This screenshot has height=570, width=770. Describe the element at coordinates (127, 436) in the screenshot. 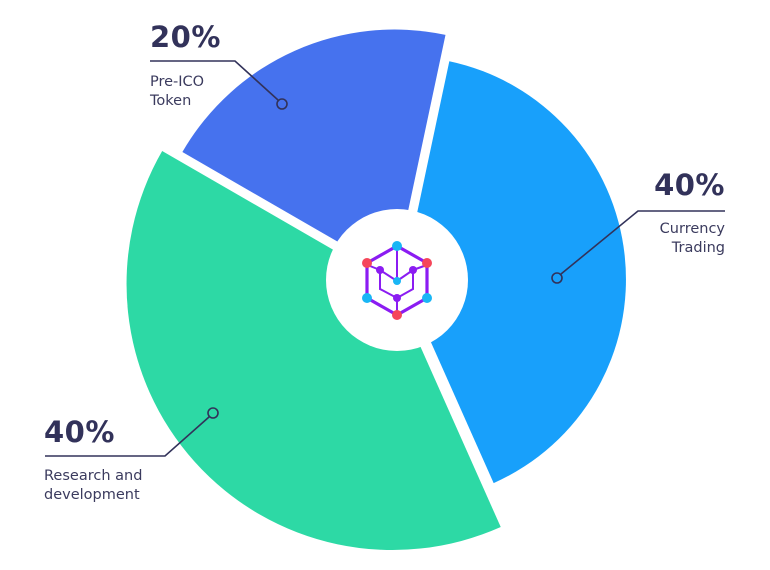

I see `leader-line-research` at that location.